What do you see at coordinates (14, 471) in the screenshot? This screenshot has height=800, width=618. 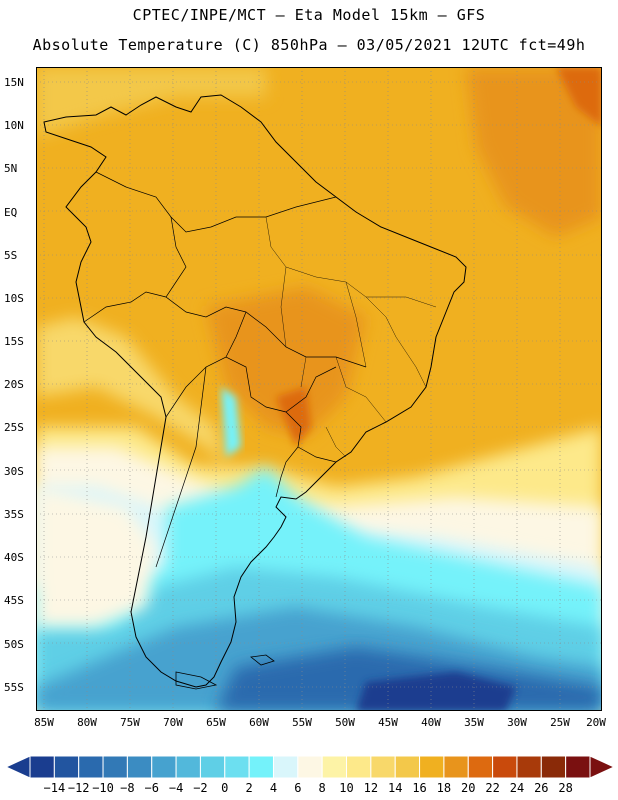 I see `lat-label: 30S` at bounding box center [14, 471].